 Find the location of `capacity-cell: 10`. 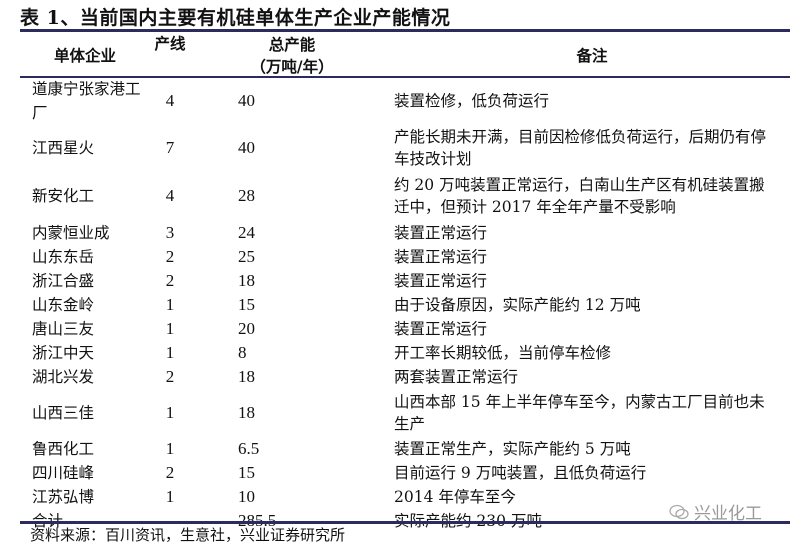

capacity-cell: 10 is located at coordinates (246, 496).